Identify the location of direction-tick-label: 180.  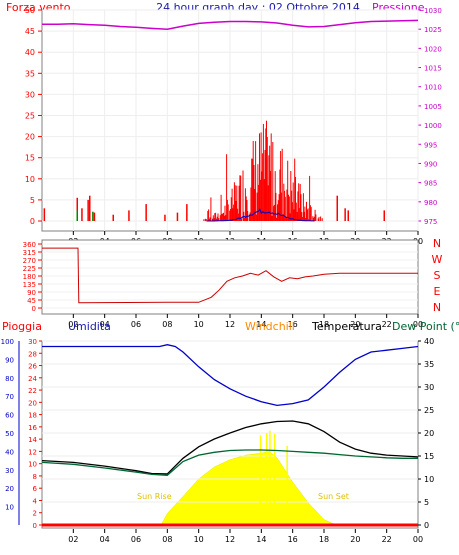
(29, 277).